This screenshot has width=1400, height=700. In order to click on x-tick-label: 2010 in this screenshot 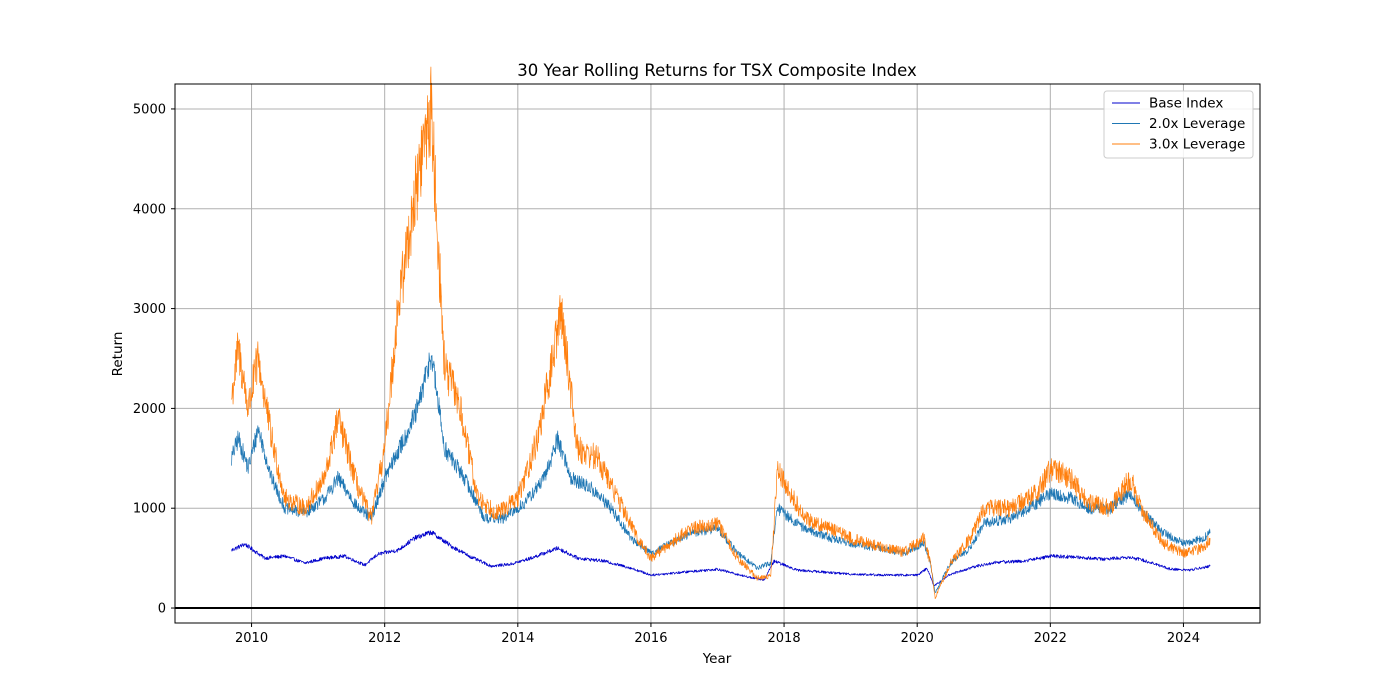, I will do `click(251, 638)`.